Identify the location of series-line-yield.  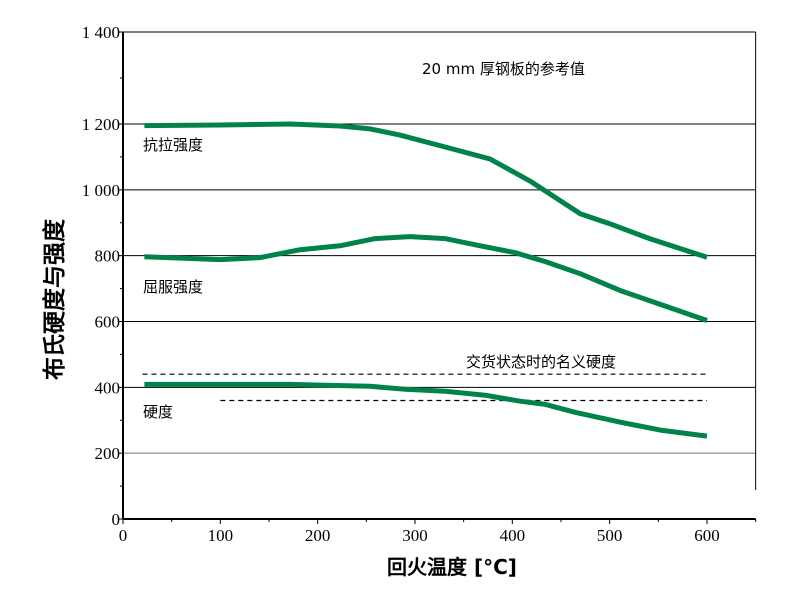
(426, 278).